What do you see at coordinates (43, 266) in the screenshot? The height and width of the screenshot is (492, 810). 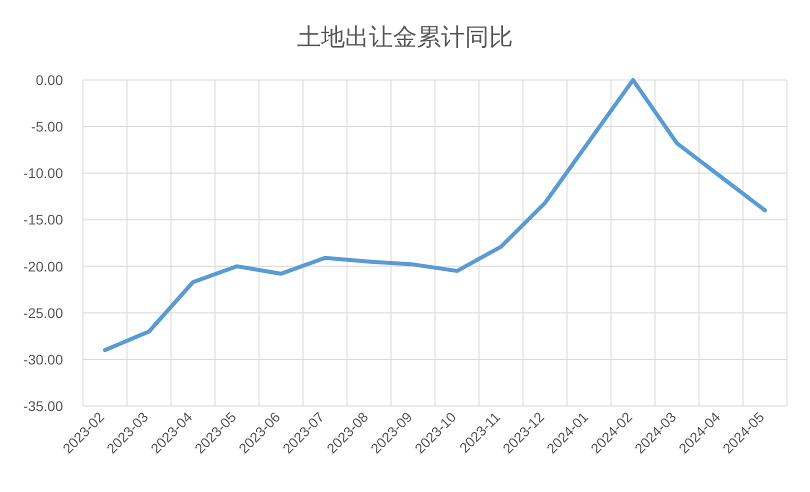 I see `y-tick-label: -20.00` at bounding box center [43, 266].